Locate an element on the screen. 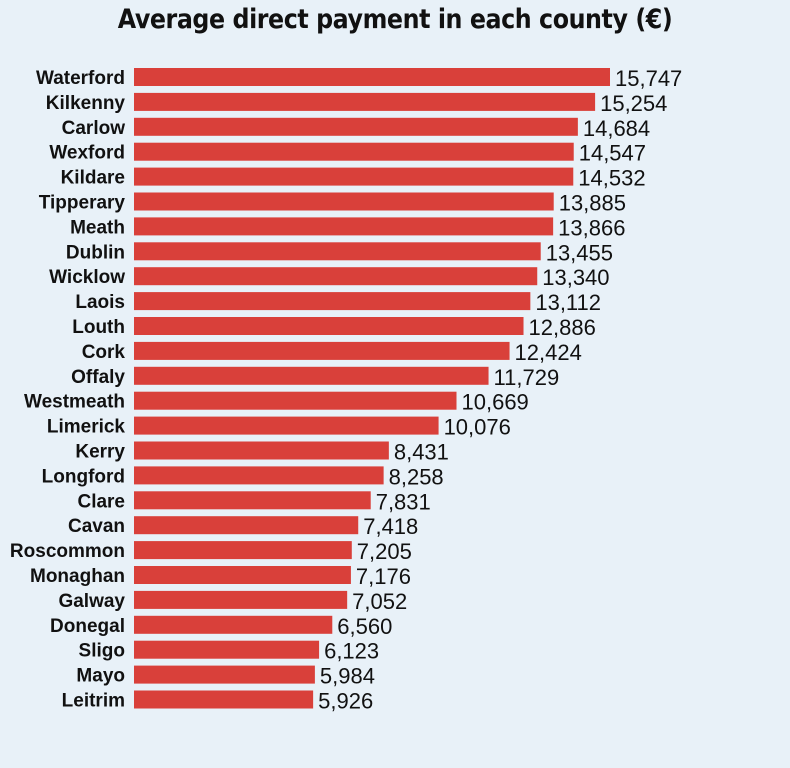 The image size is (790, 768). value-label: 12,886 is located at coordinates (562, 327).